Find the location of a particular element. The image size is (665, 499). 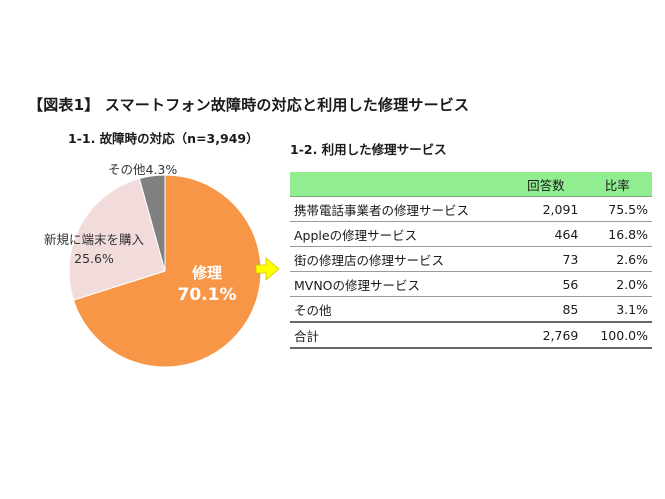

row-name: Appleの修理サービス is located at coordinates (400, 234).